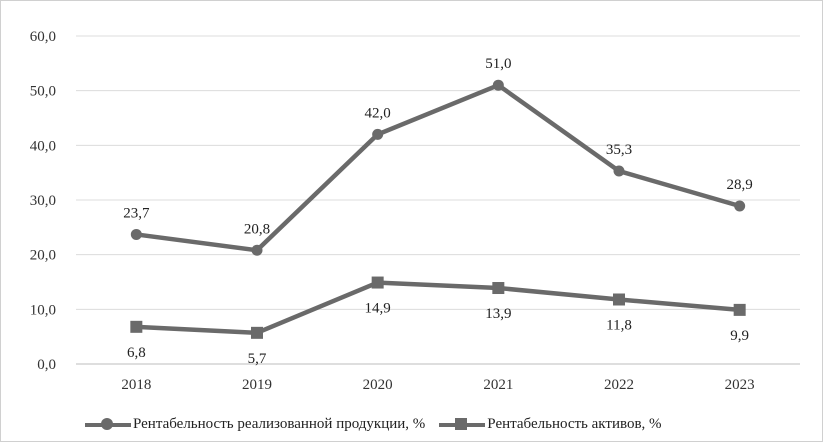 The image size is (824, 443). I want to click on series-line, so click(438, 308).